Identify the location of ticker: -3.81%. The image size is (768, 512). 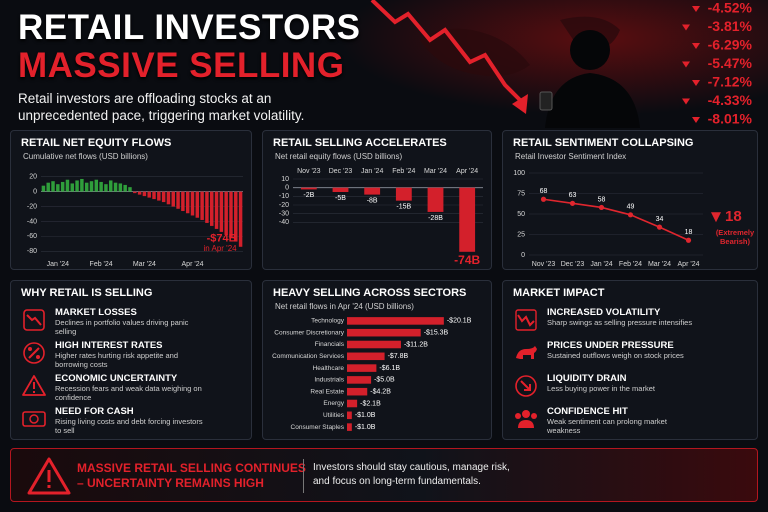
(730, 26).